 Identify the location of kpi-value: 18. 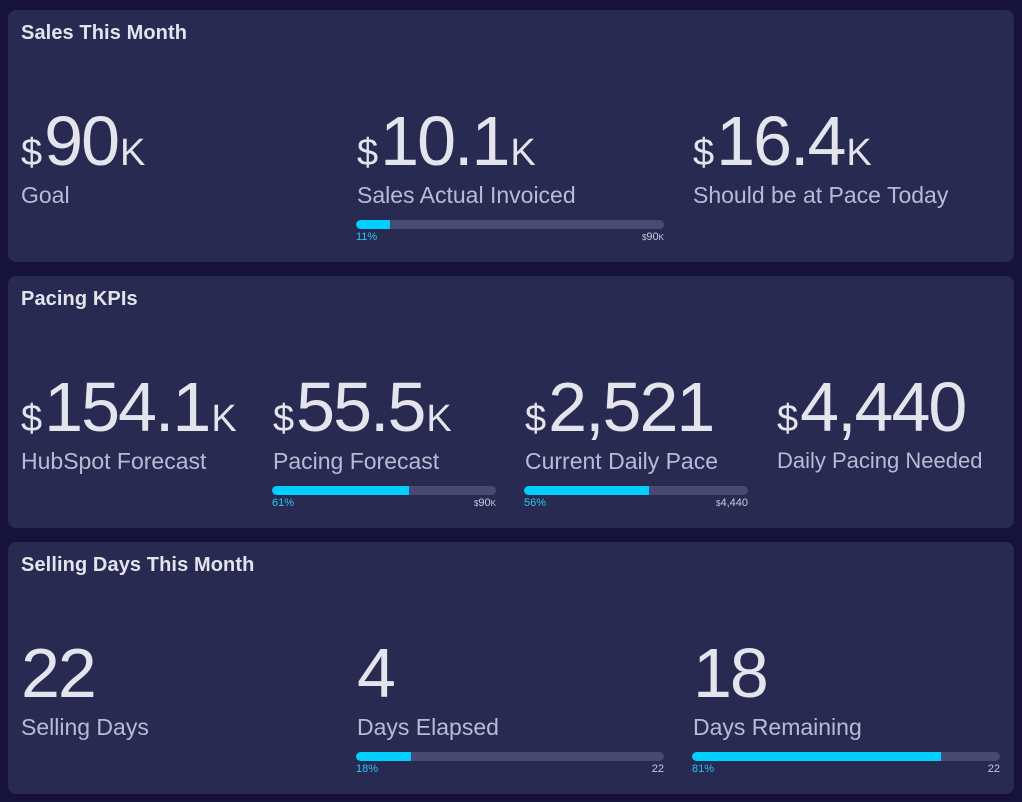
(777, 673).